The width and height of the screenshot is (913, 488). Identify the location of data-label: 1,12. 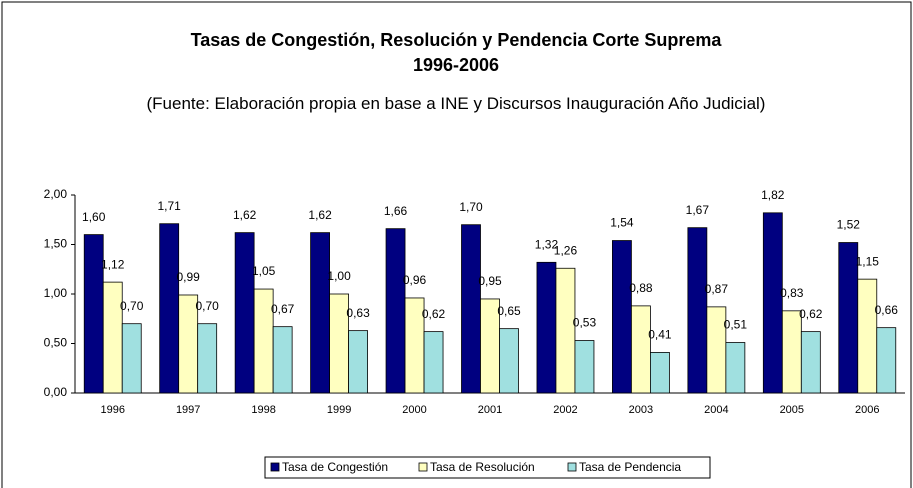
(113, 264).